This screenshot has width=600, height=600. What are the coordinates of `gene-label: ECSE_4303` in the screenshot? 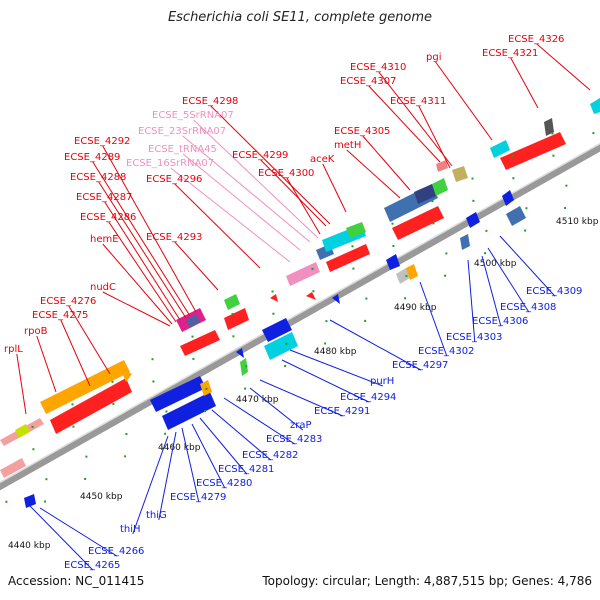 It's located at (474, 337).